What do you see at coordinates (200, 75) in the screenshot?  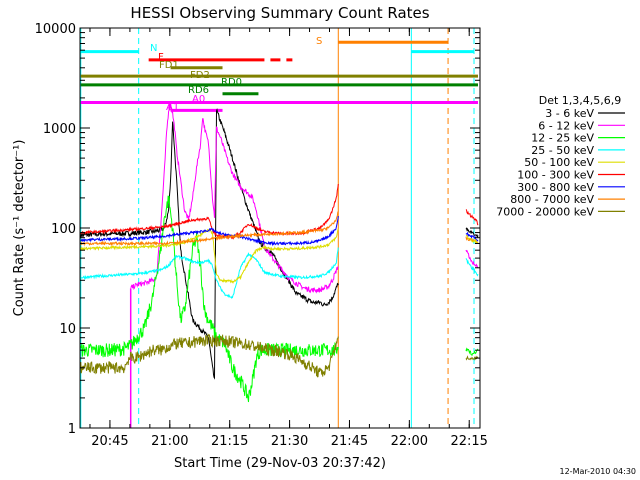 I see `flag-label-fd2: FD2` at bounding box center [200, 75].